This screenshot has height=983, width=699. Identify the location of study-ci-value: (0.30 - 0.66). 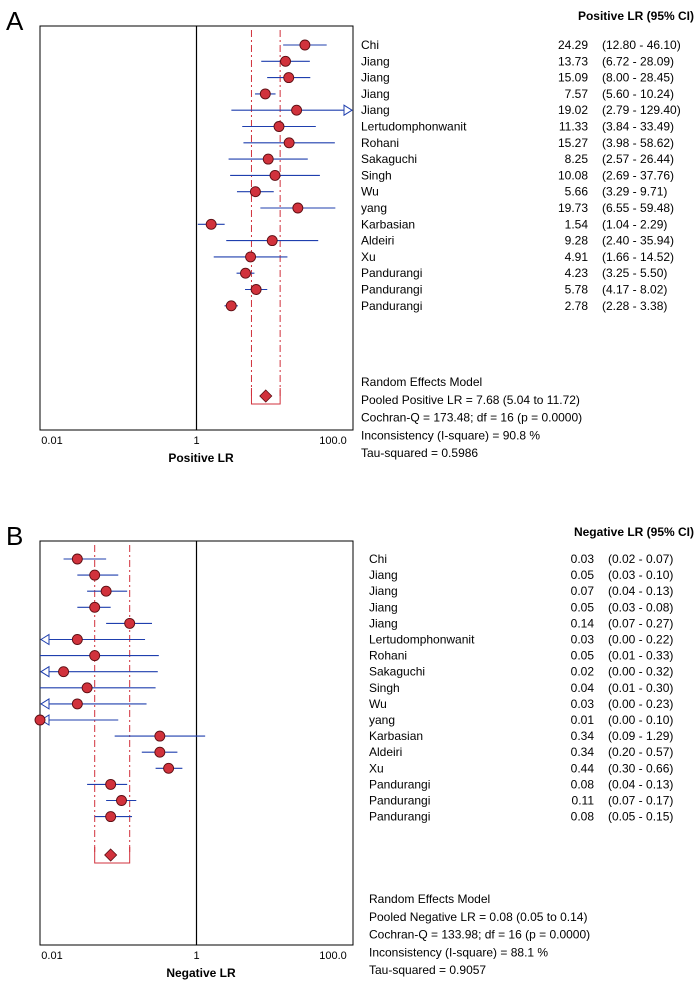
(640, 768).